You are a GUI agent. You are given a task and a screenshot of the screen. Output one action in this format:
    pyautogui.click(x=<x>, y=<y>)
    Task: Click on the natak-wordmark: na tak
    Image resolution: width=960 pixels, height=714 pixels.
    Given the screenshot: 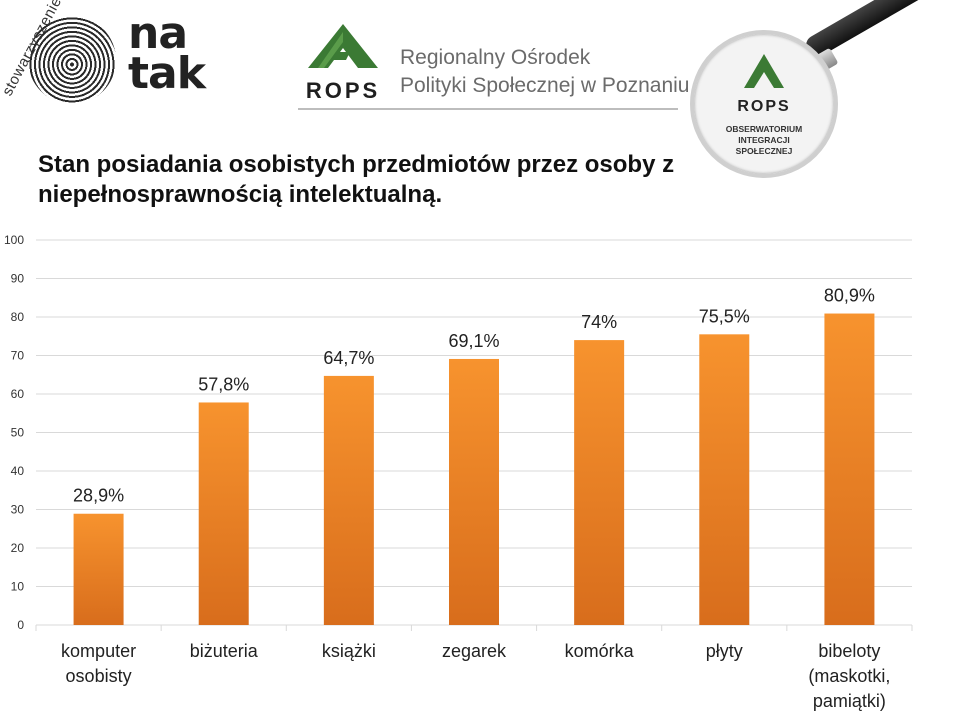 What is the action you would take?
    pyautogui.click(x=167, y=53)
    